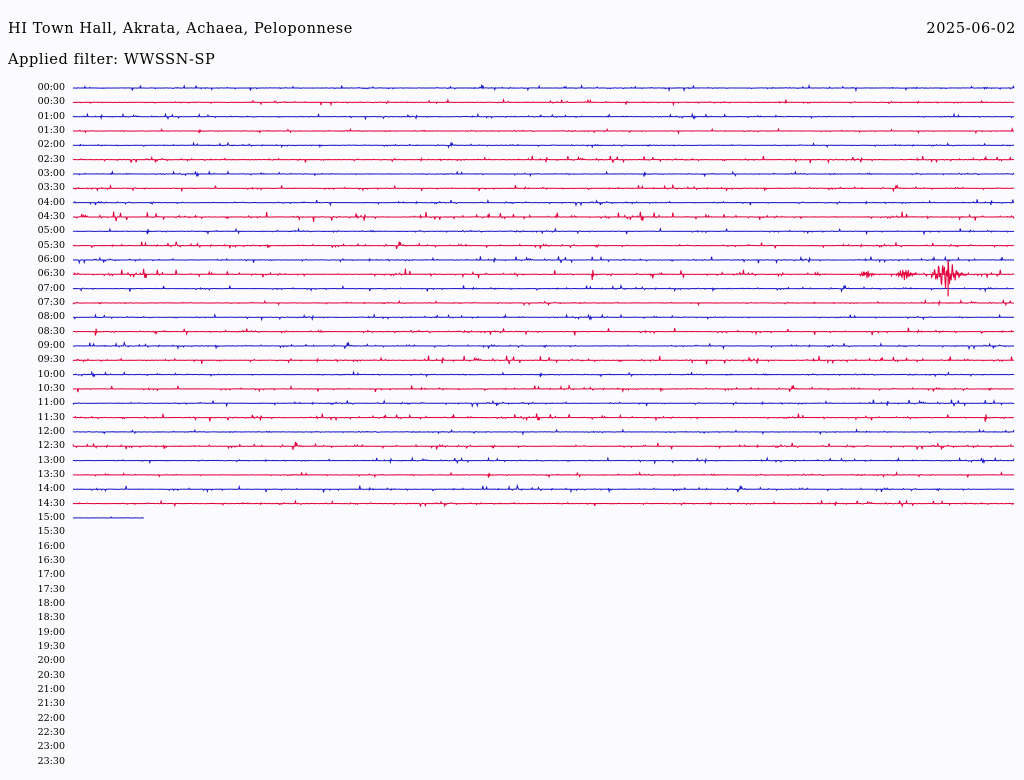 The width and height of the screenshot is (1024, 780). Describe the element at coordinates (51, 102) in the screenshot. I see `time-label: 00:30` at that location.